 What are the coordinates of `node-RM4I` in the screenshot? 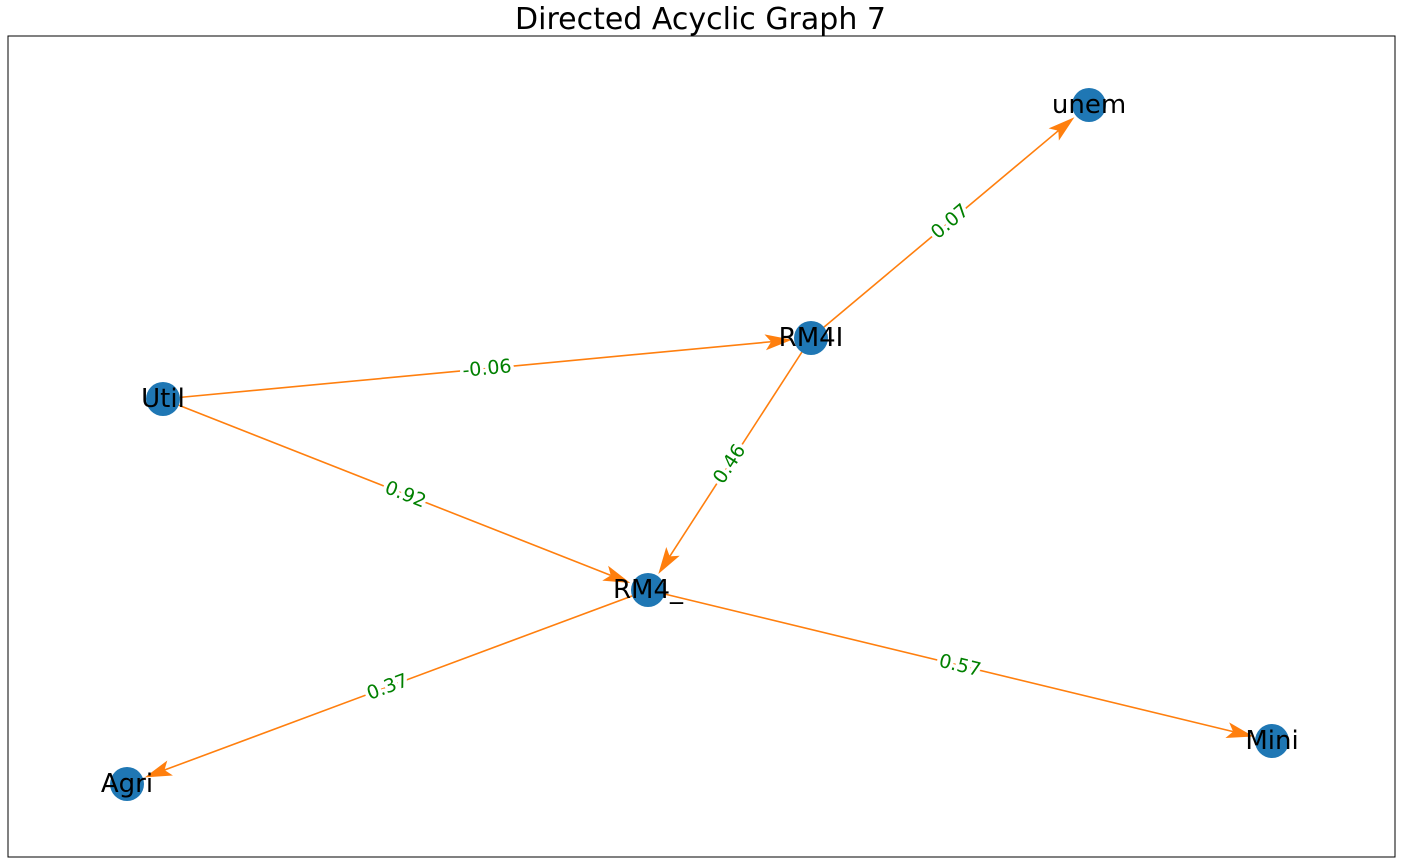 It's located at (811, 338).